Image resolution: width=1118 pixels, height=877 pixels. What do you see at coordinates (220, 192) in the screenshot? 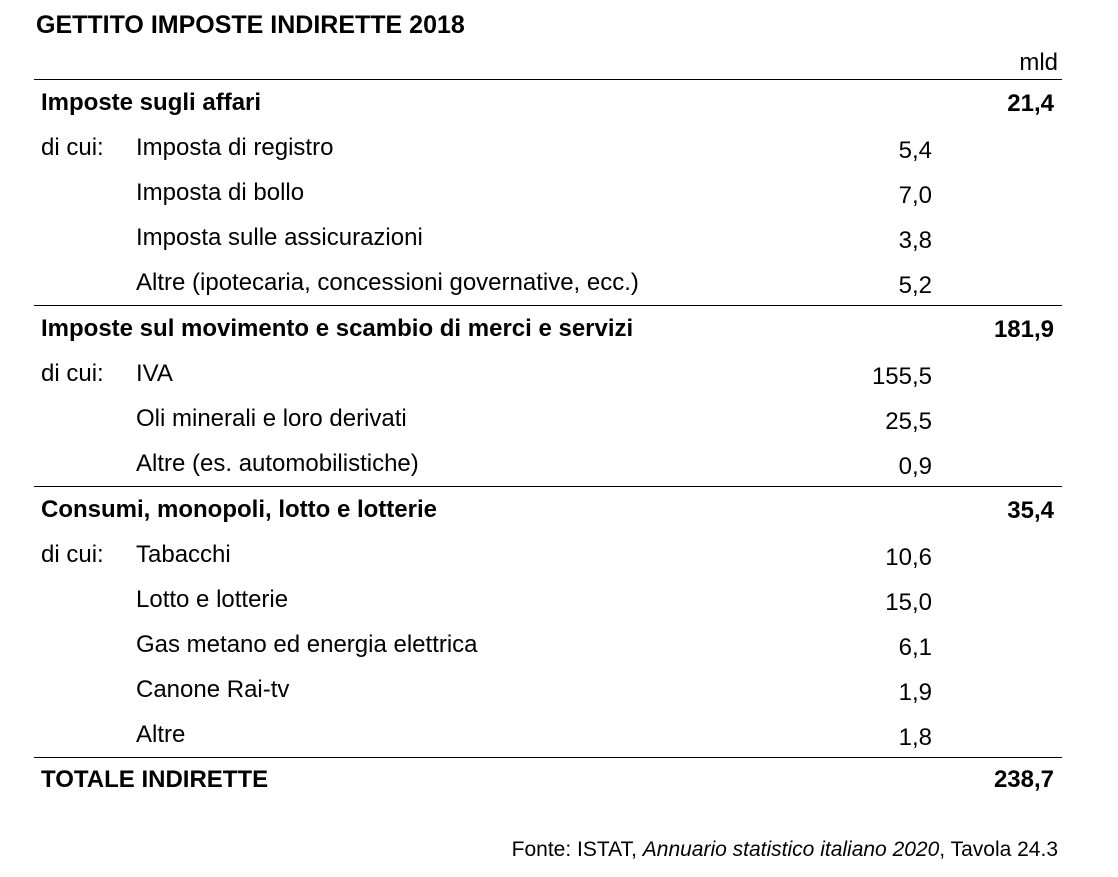
I see `item-label: Imposta di bollo` at bounding box center [220, 192].